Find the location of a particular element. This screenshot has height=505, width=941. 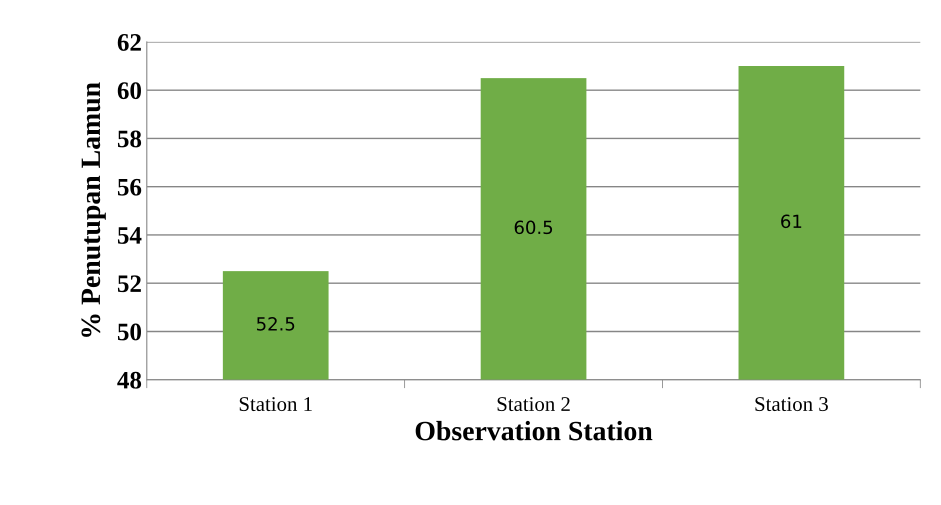

y-tick-label: 52 is located at coordinates (129, 283).